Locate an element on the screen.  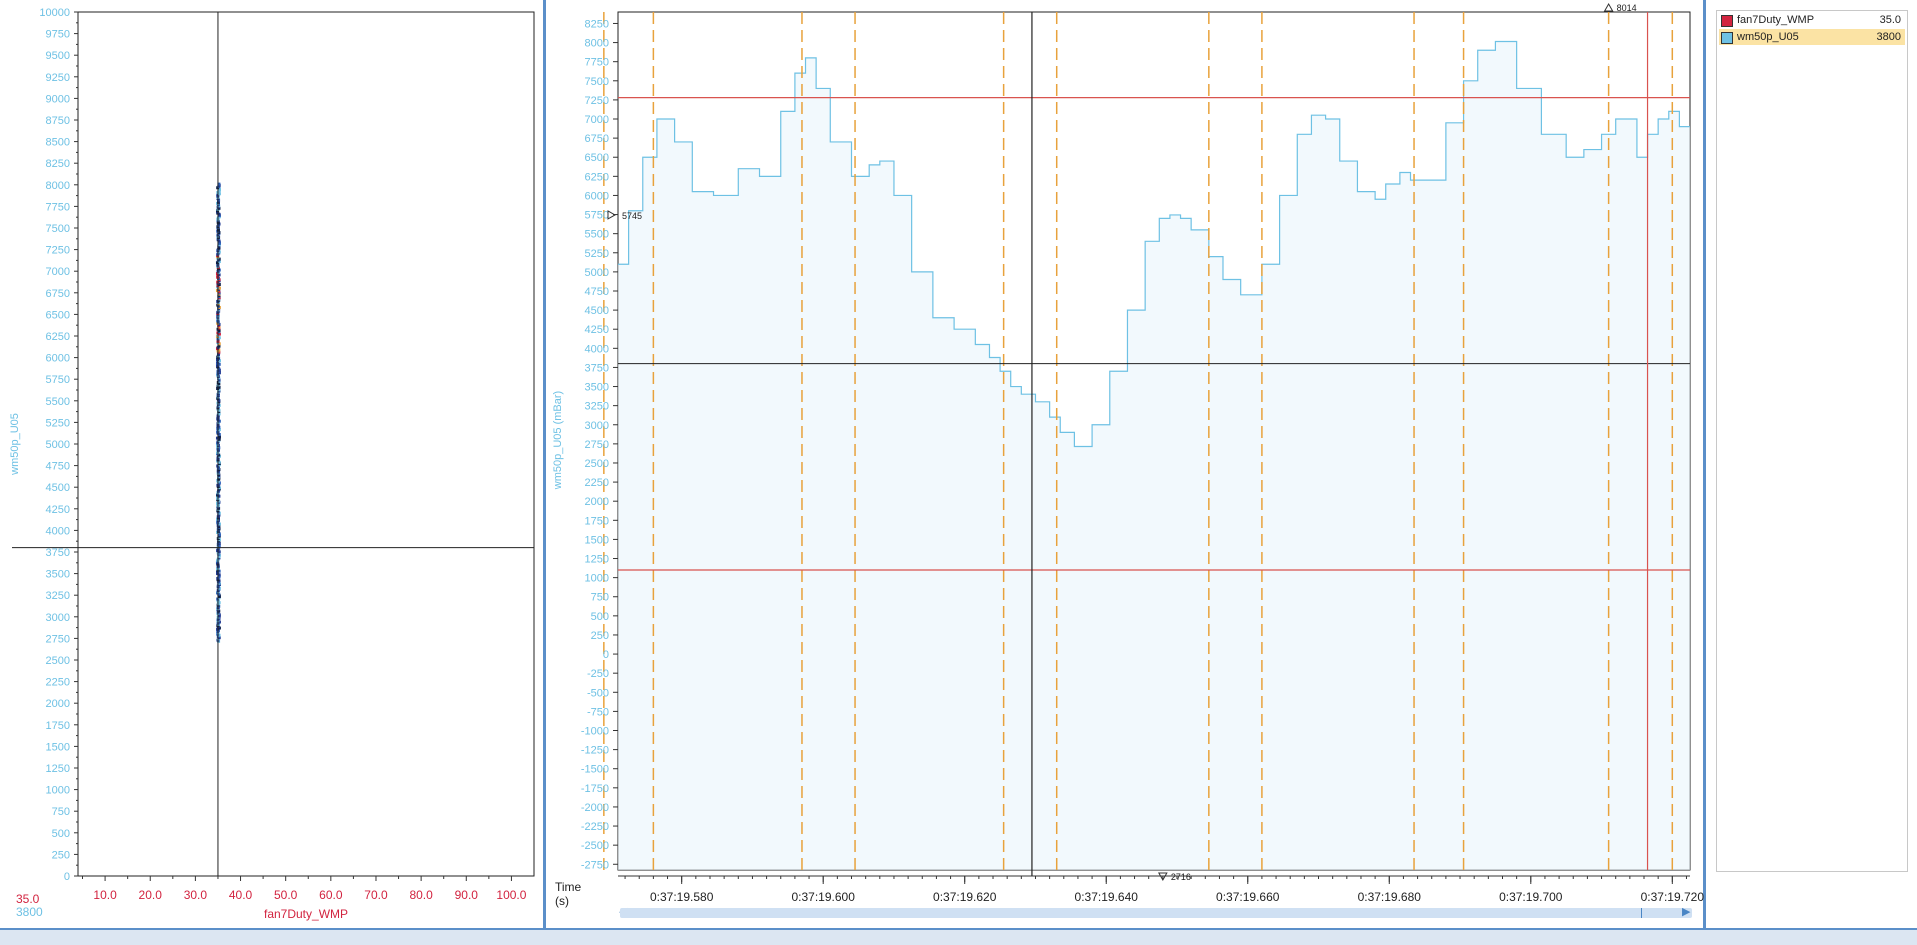
bottom-marker-icon is located at coordinates (1162, 877).